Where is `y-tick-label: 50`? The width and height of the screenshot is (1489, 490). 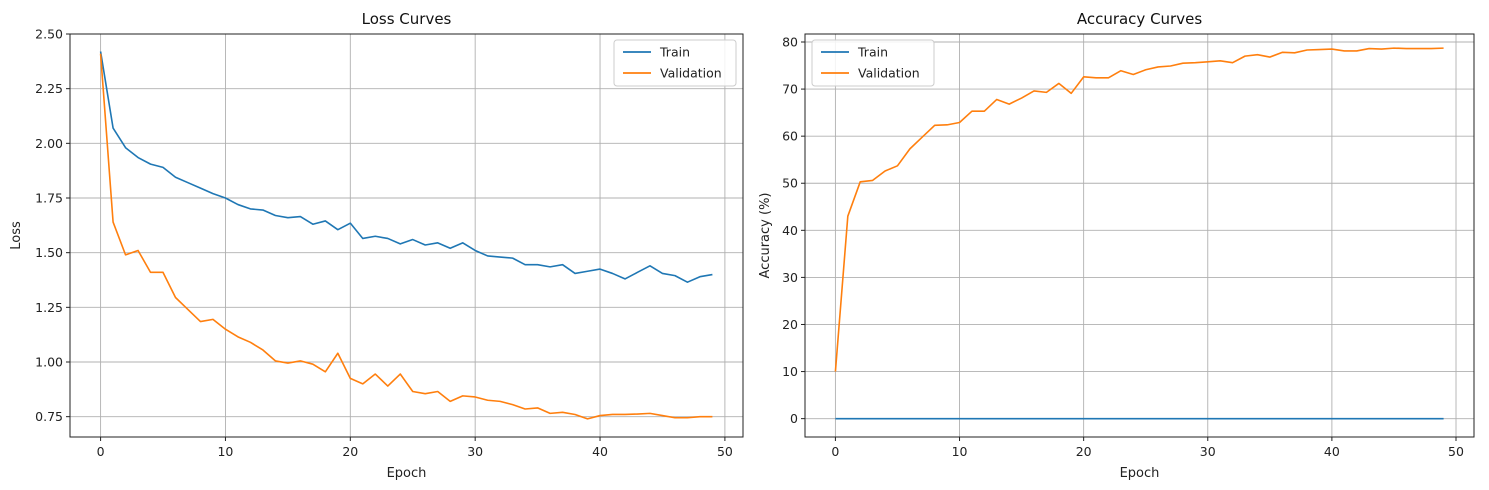
y-tick-label: 50 is located at coordinates (790, 183).